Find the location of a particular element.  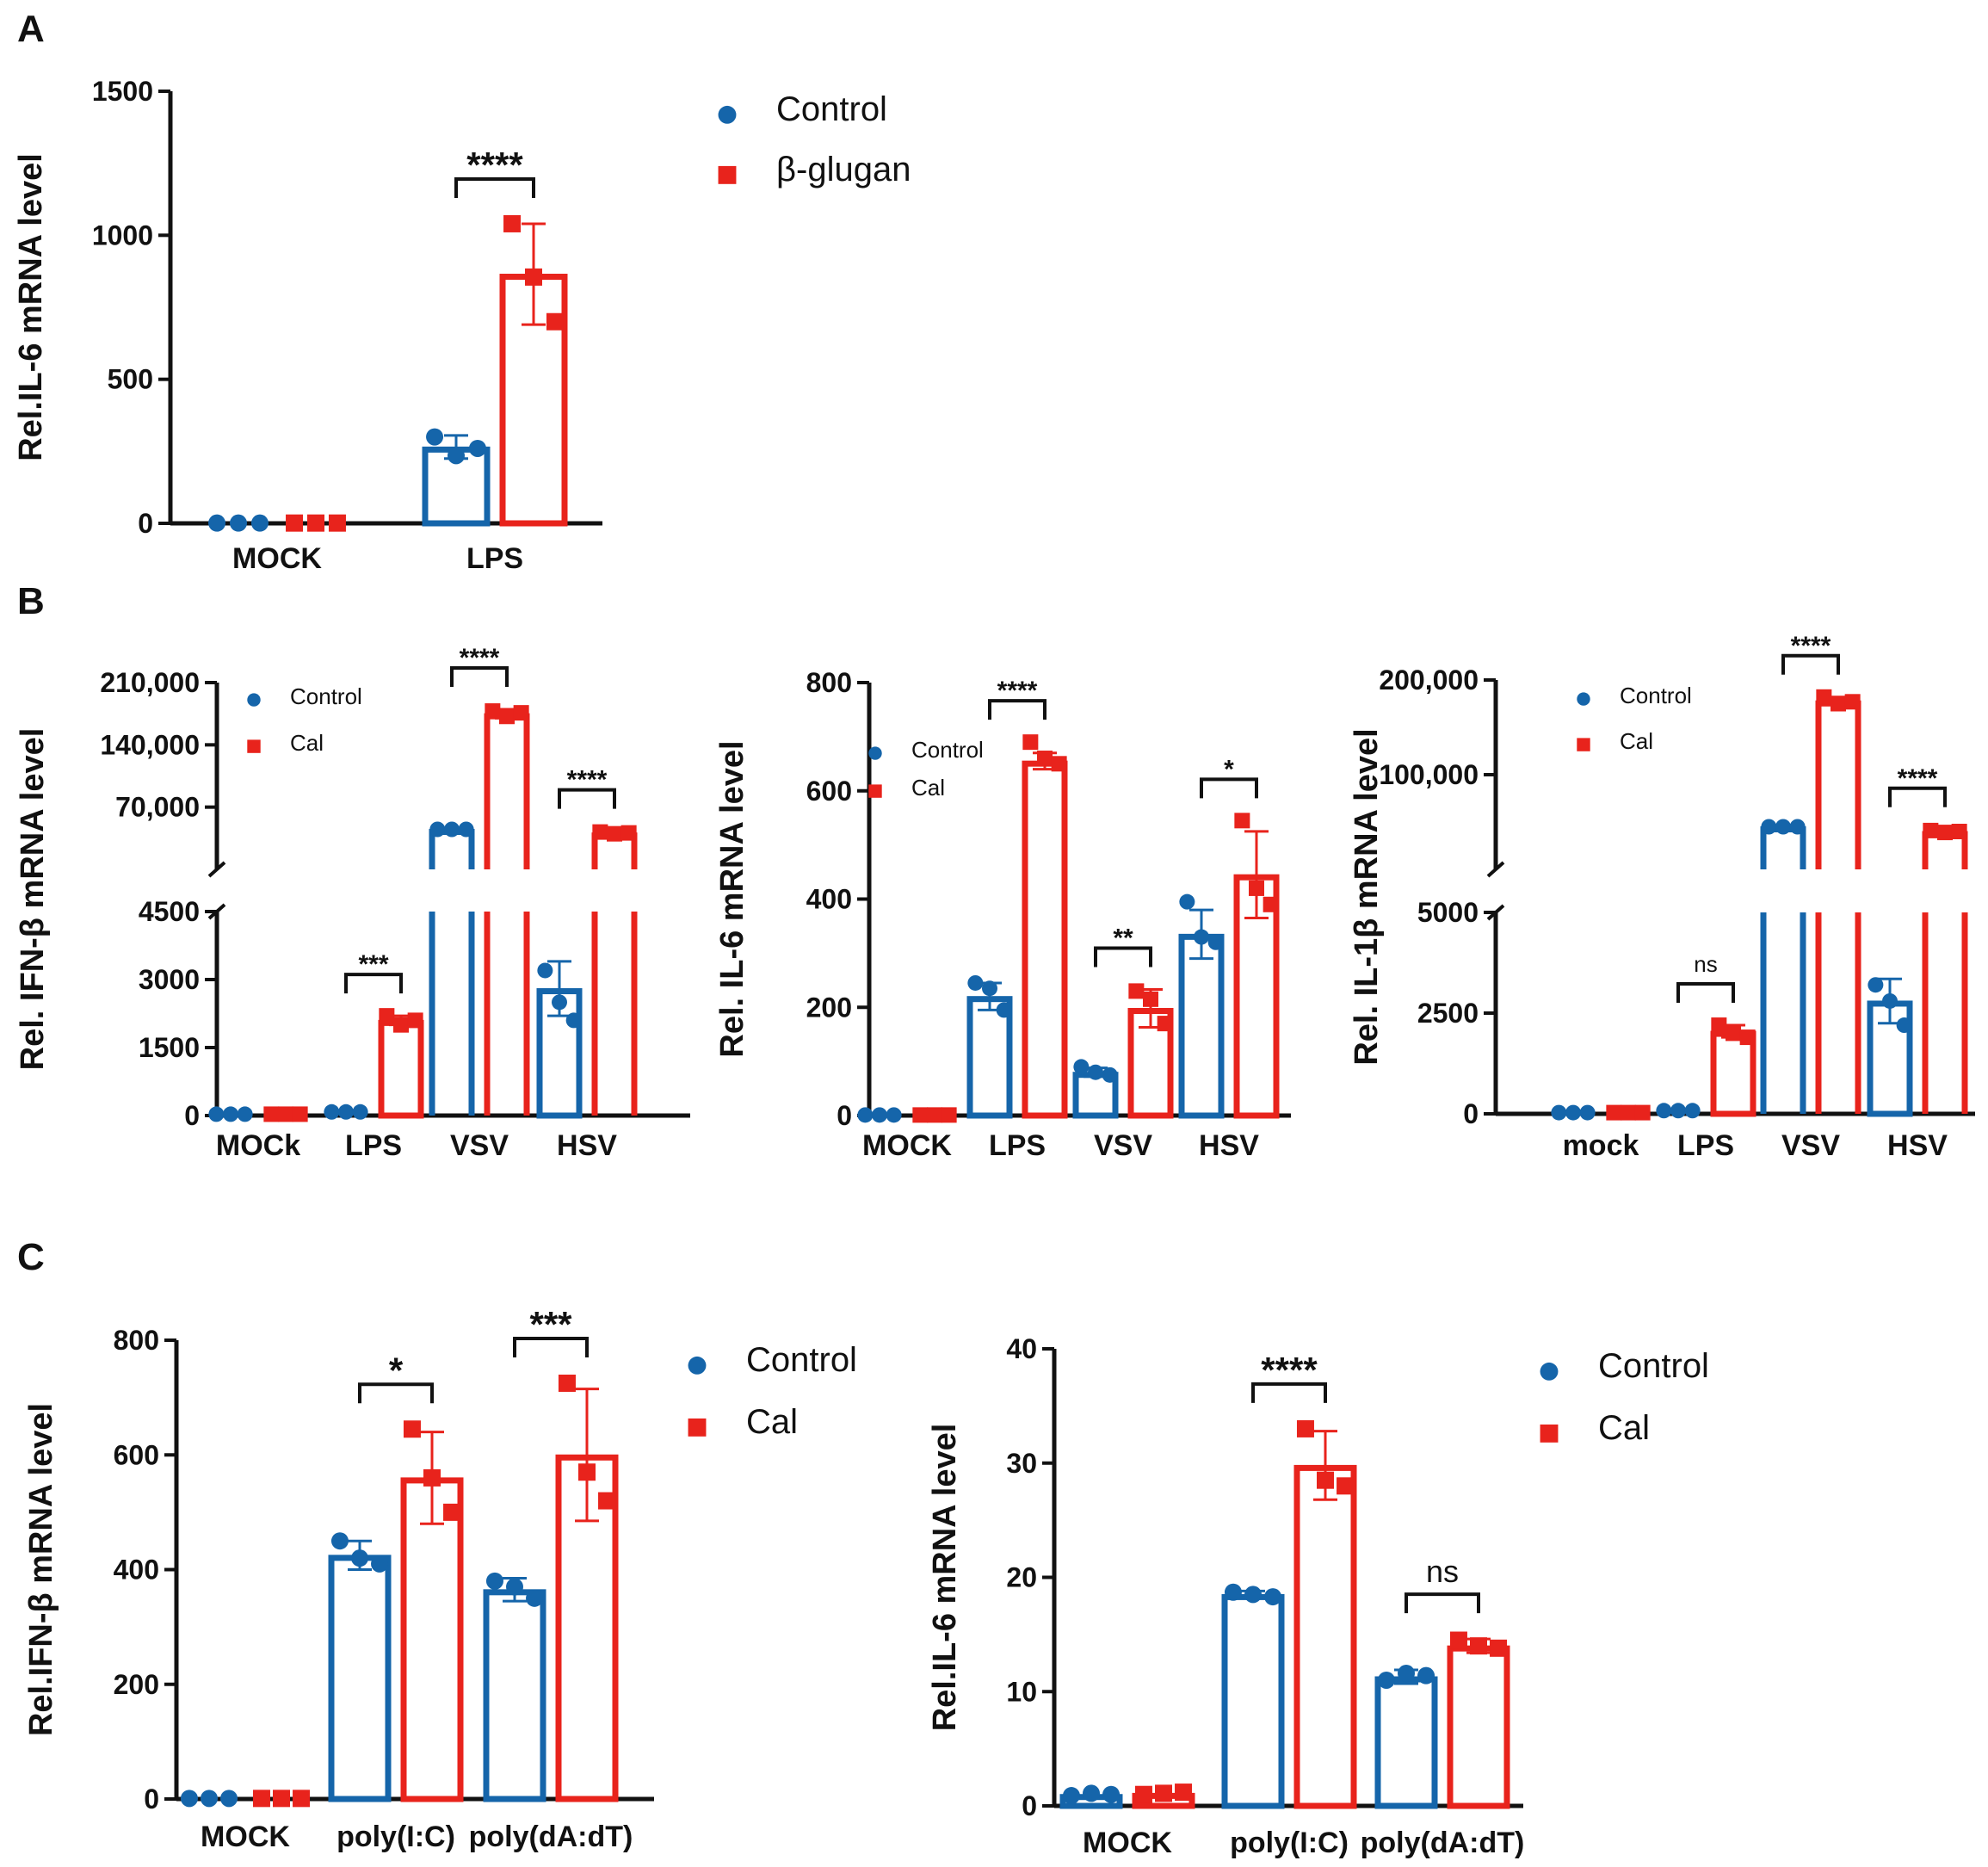

y-tick-label: 200 is located at coordinates (829, 1008).